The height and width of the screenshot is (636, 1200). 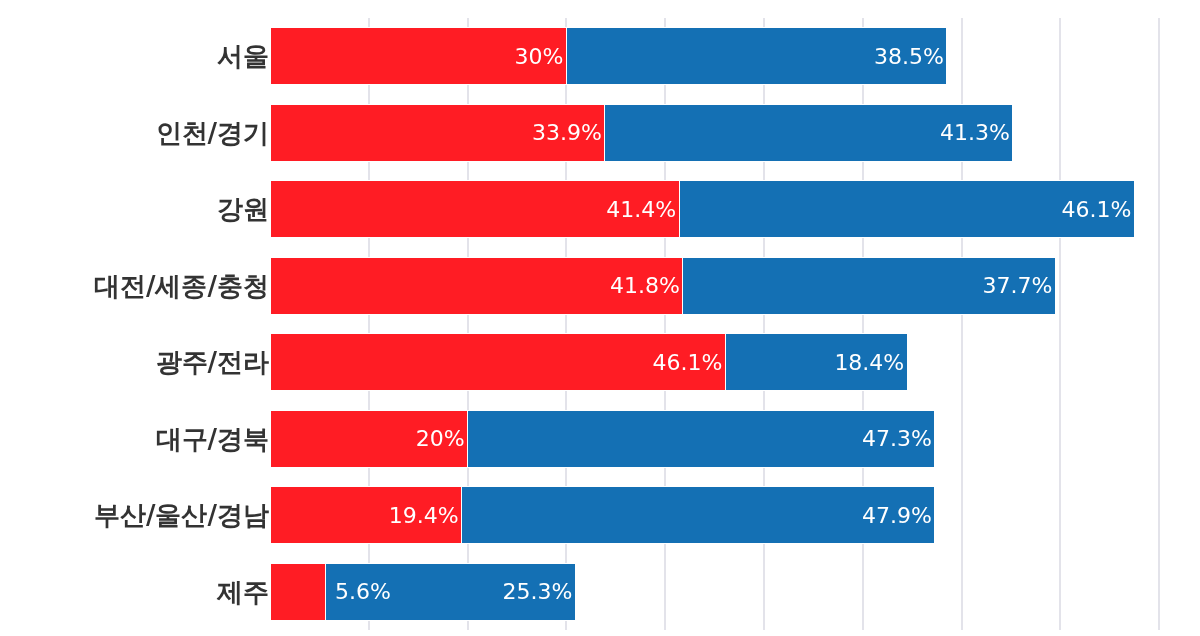 I want to click on data-label: 38.5%, so click(x=908, y=56).